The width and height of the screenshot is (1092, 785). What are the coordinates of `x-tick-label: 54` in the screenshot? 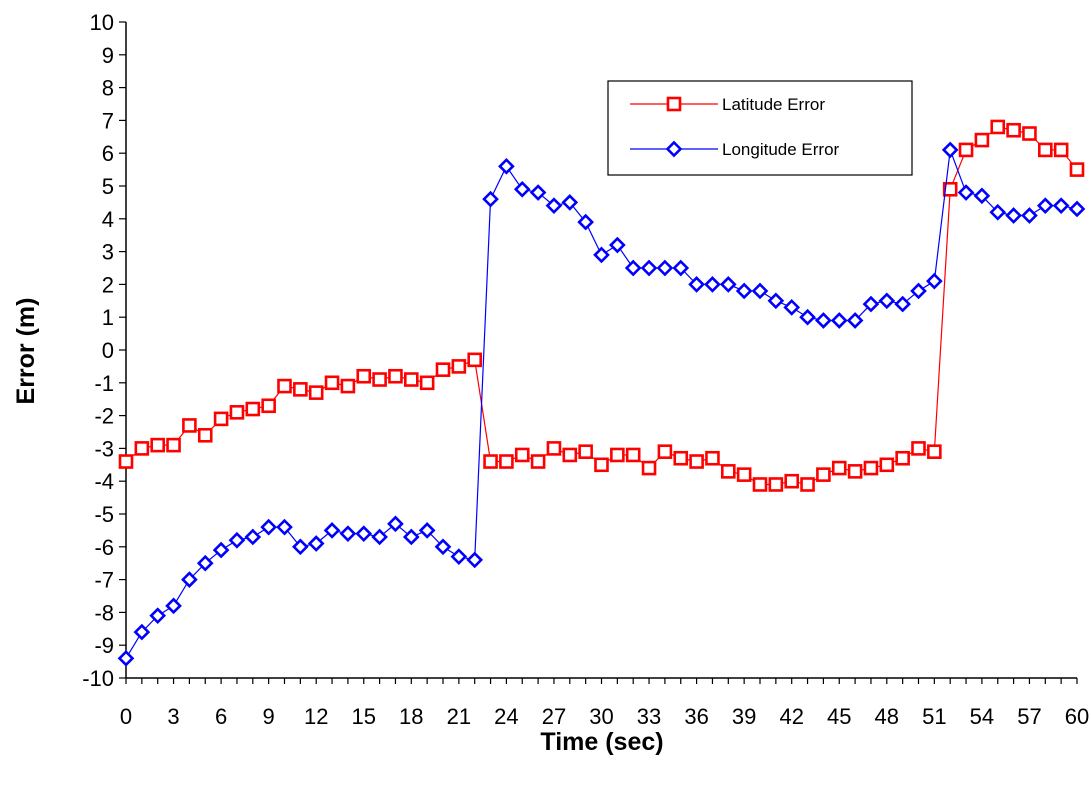 It's located at (982, 716).